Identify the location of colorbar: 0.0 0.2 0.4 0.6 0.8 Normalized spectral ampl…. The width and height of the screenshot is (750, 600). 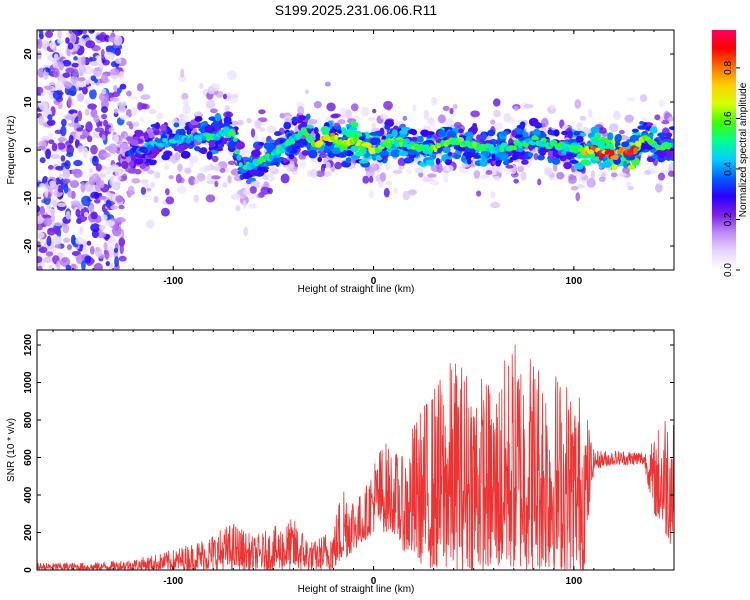
(730, 153).